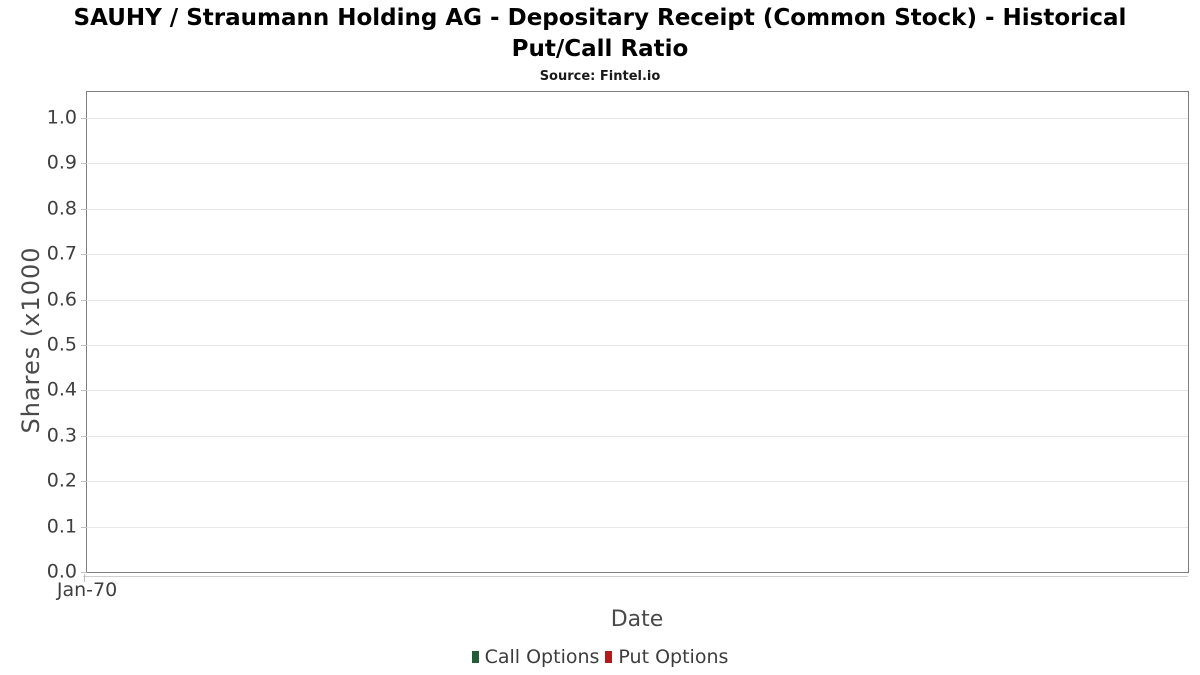 Image resolution: width=1200 pixels, height=675 pixels. I want to click on legend-label-put-options: Put Options, so click(673, 657).